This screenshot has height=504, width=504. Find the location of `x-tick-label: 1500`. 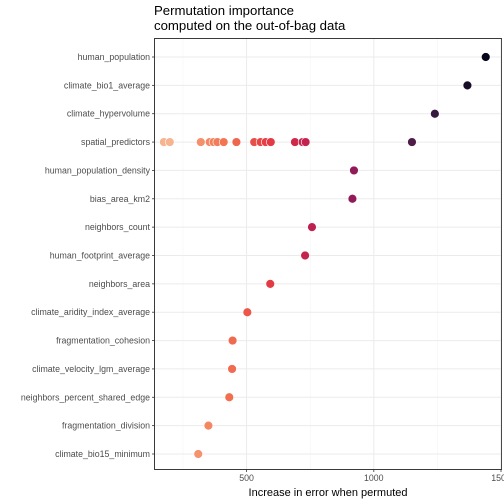

x-tick-label: 1500 is located at coordinates (497, 478).